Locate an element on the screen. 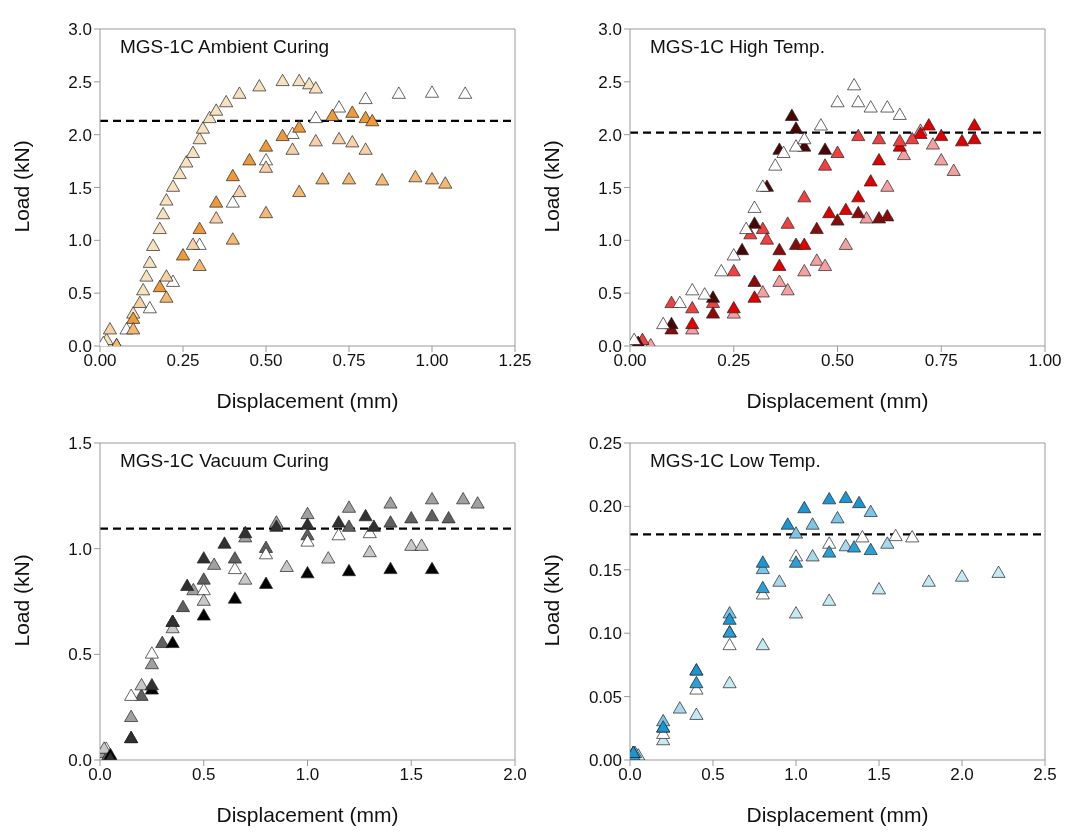 This screenshot has height=832, width=1075. y-tick-label: 0.20 is located at coordinates (605, 507).